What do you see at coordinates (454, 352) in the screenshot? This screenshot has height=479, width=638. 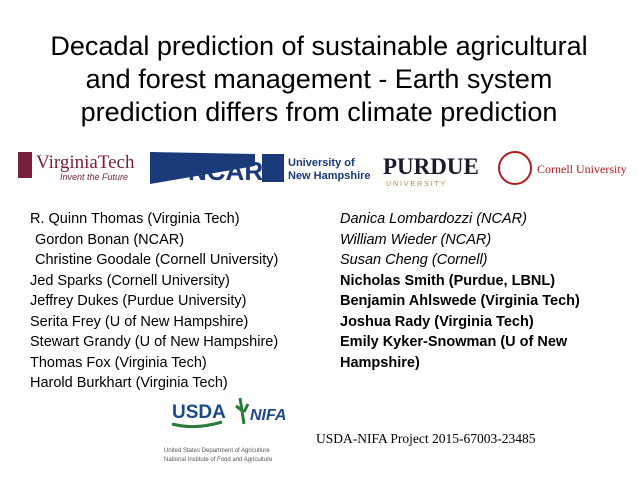 I see `author: Emily Kyker-Snowman (U of New Hampshire)` at bounding box center [454, 352].